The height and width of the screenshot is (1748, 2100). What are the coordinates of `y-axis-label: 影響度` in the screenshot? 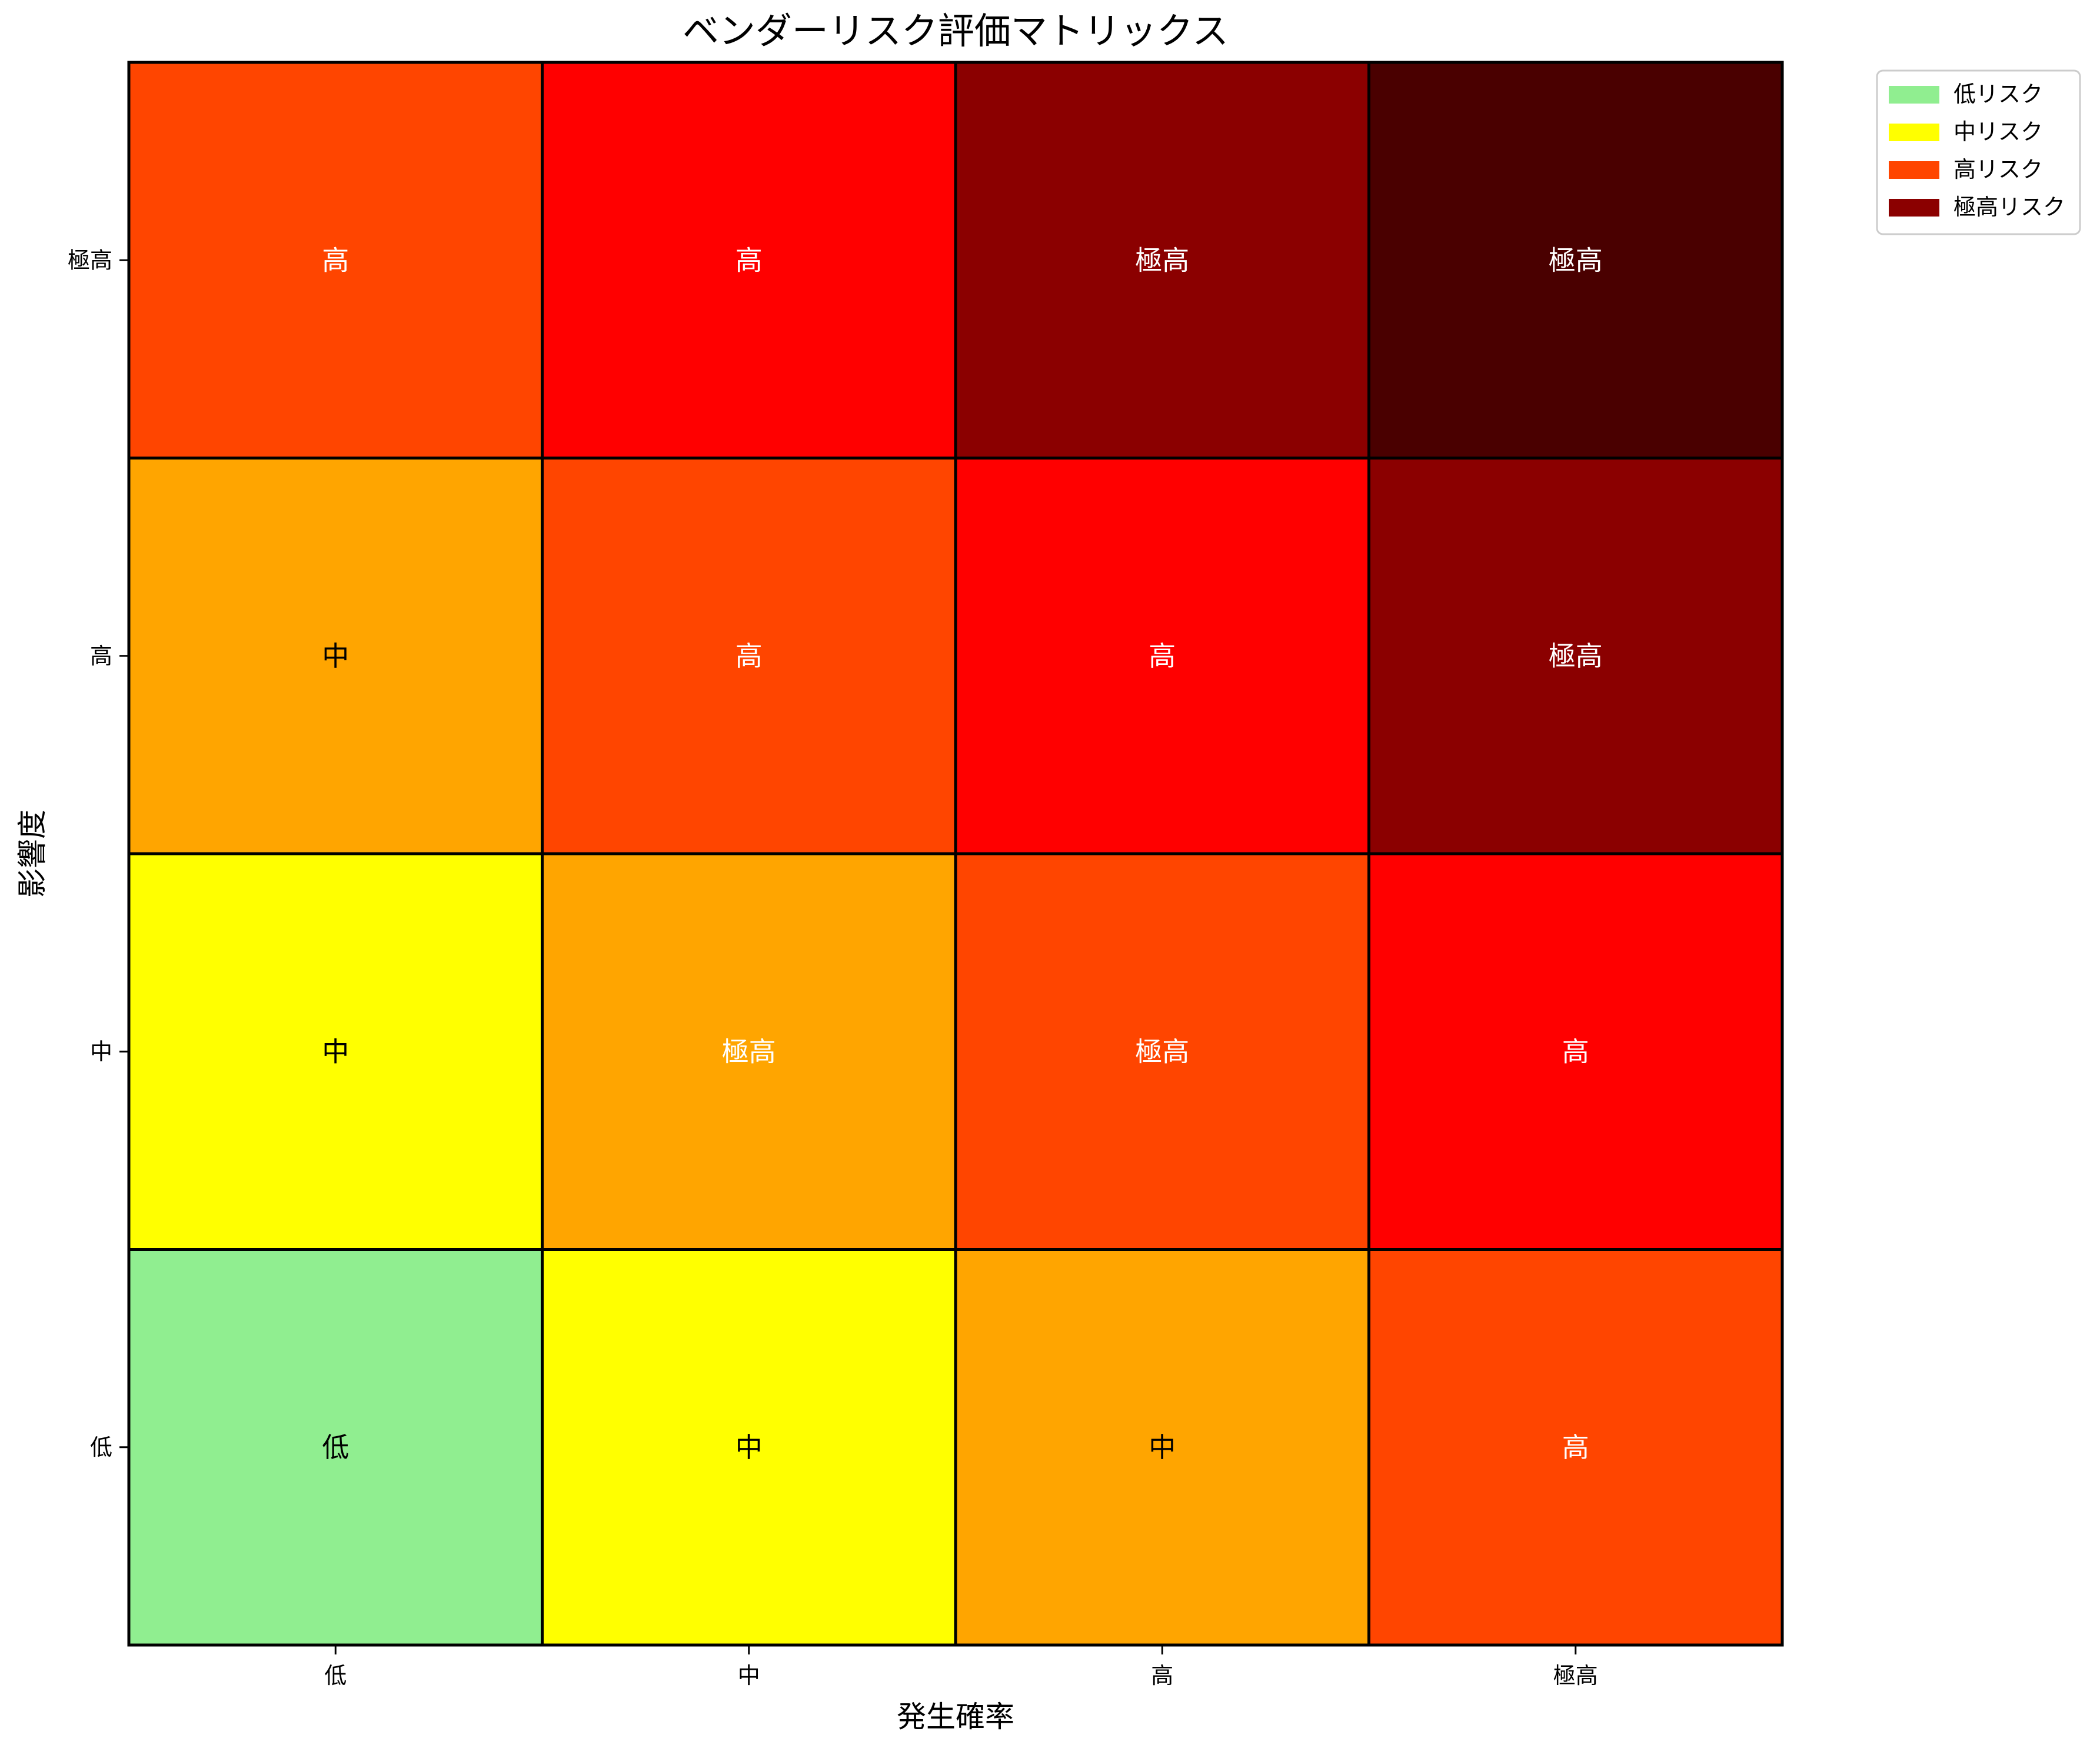 It's located at (32, 854).